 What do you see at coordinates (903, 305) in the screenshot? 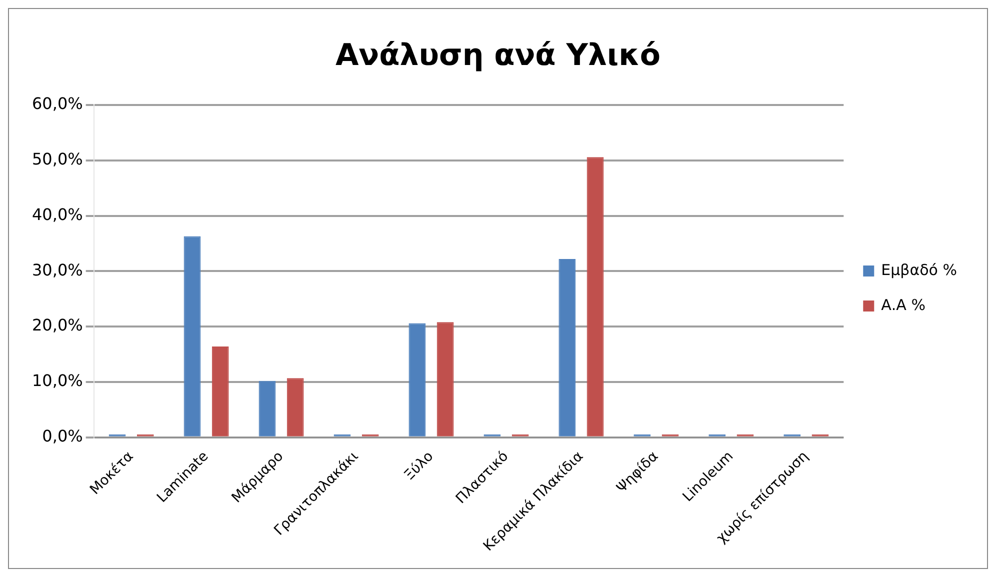
I see `legend-label: Α.Α %` at bounding box center [903, 305].